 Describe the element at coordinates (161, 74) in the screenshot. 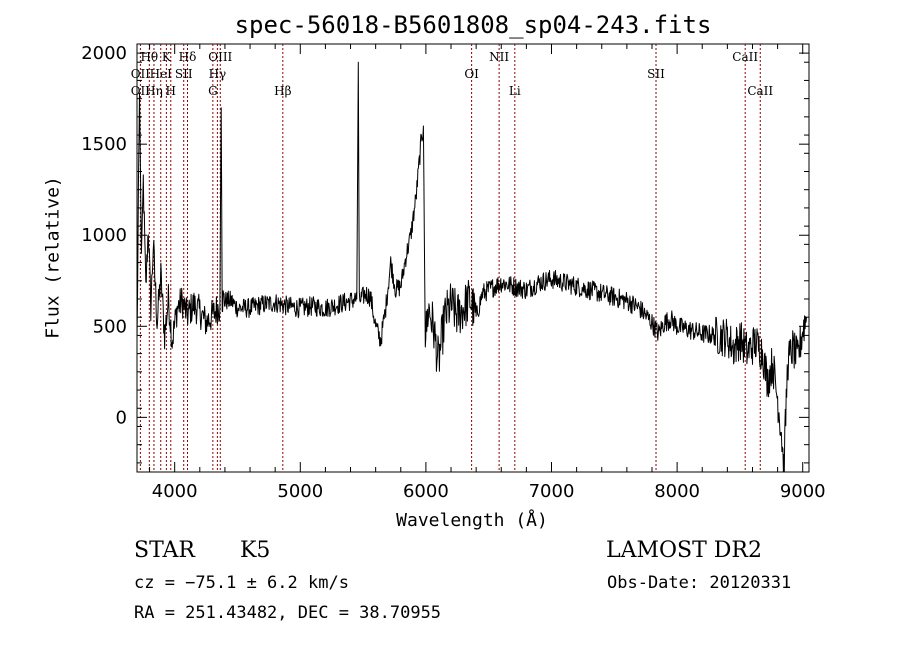

I see `spectral-line-label: HeI` at that location.